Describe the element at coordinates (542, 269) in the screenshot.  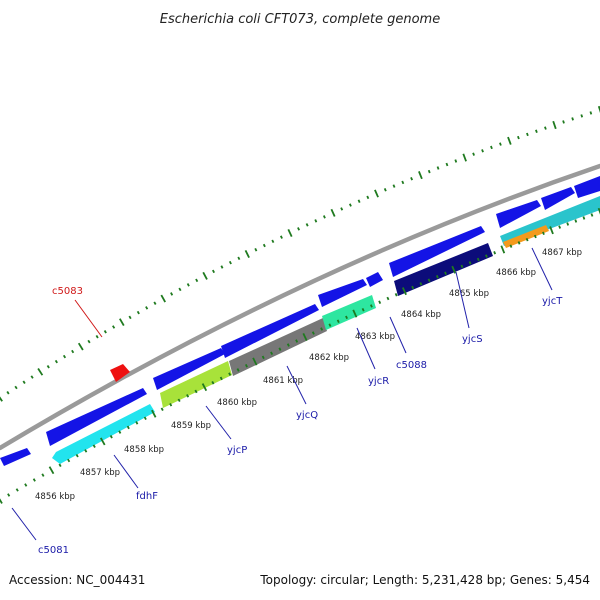
I see `leader-yjcT` at that location.